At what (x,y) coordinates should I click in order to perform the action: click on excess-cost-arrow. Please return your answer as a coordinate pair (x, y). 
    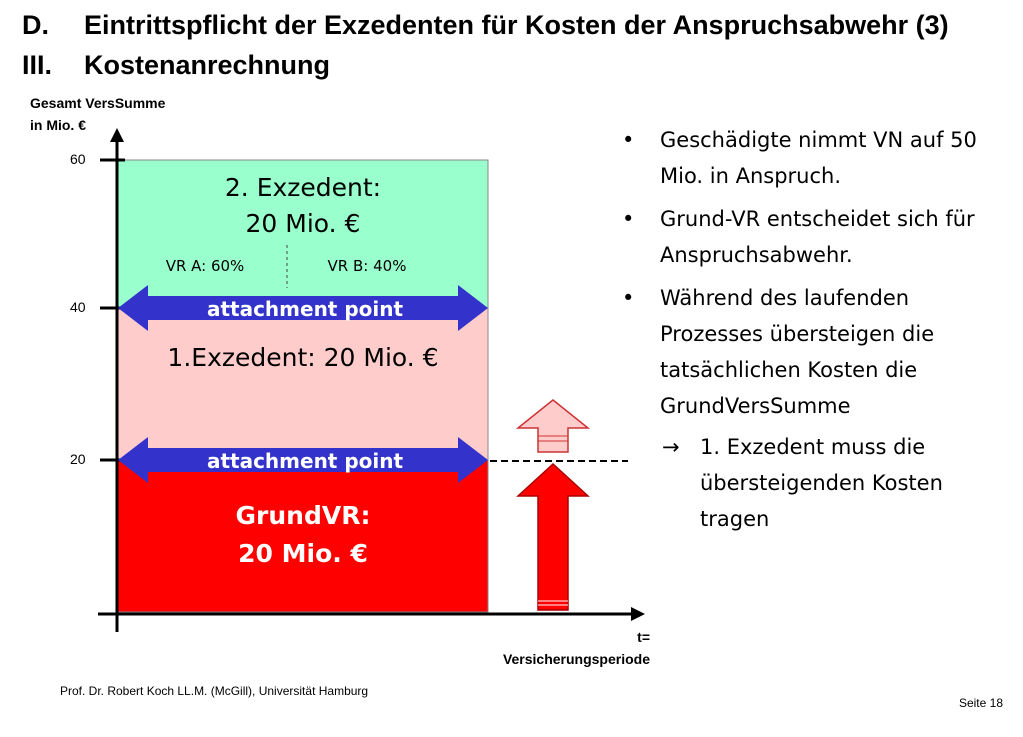
    Looking at the image, I should click on (553, 426).